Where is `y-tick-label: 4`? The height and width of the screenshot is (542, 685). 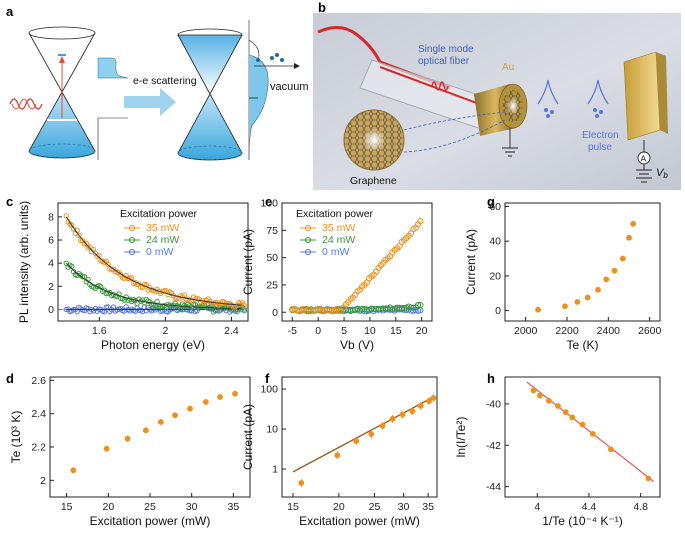
y-tick-label: 4 is located at coordinates (51, 264).